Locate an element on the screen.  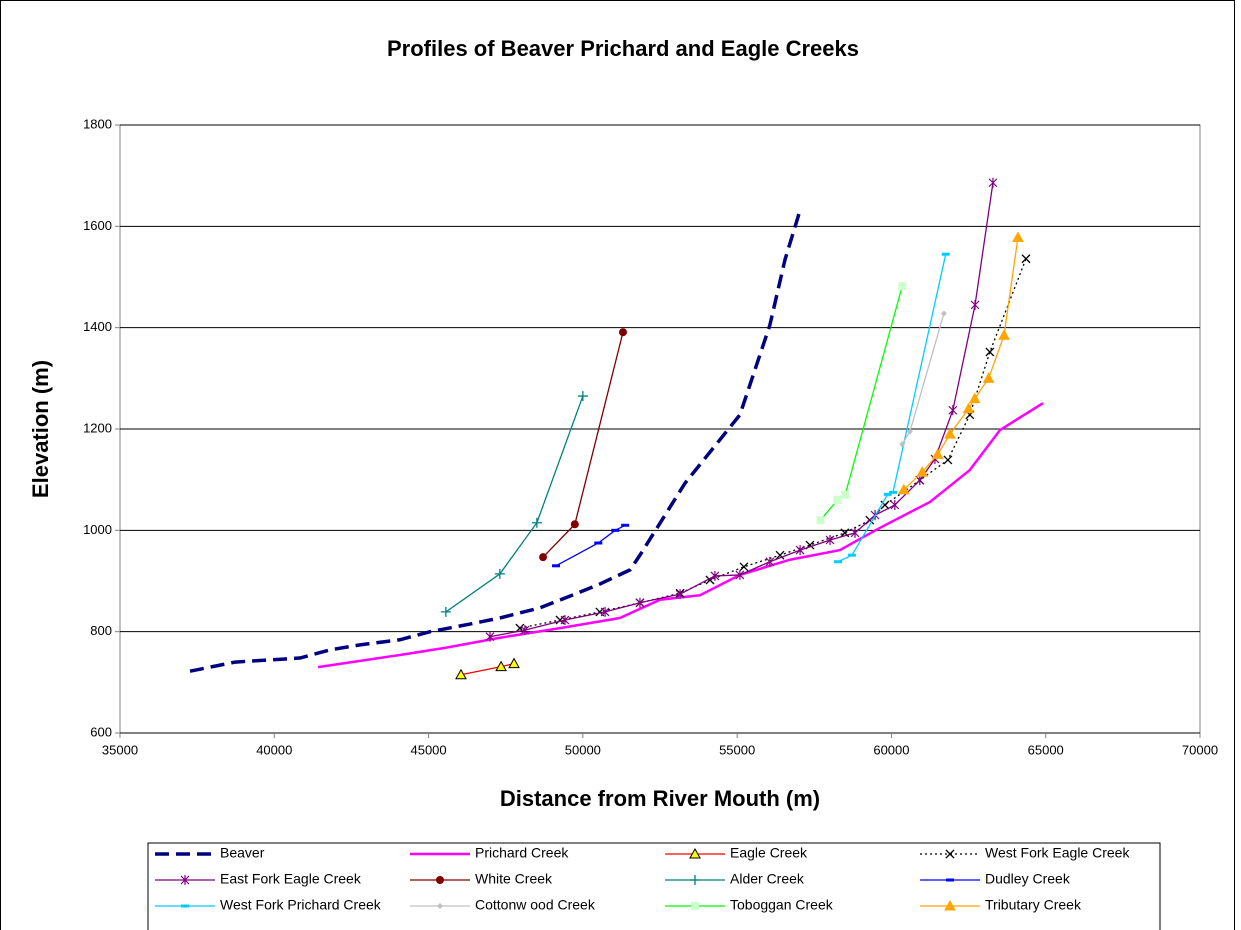
legend-label: Prichard Creek is located at coordinates (522, 853).